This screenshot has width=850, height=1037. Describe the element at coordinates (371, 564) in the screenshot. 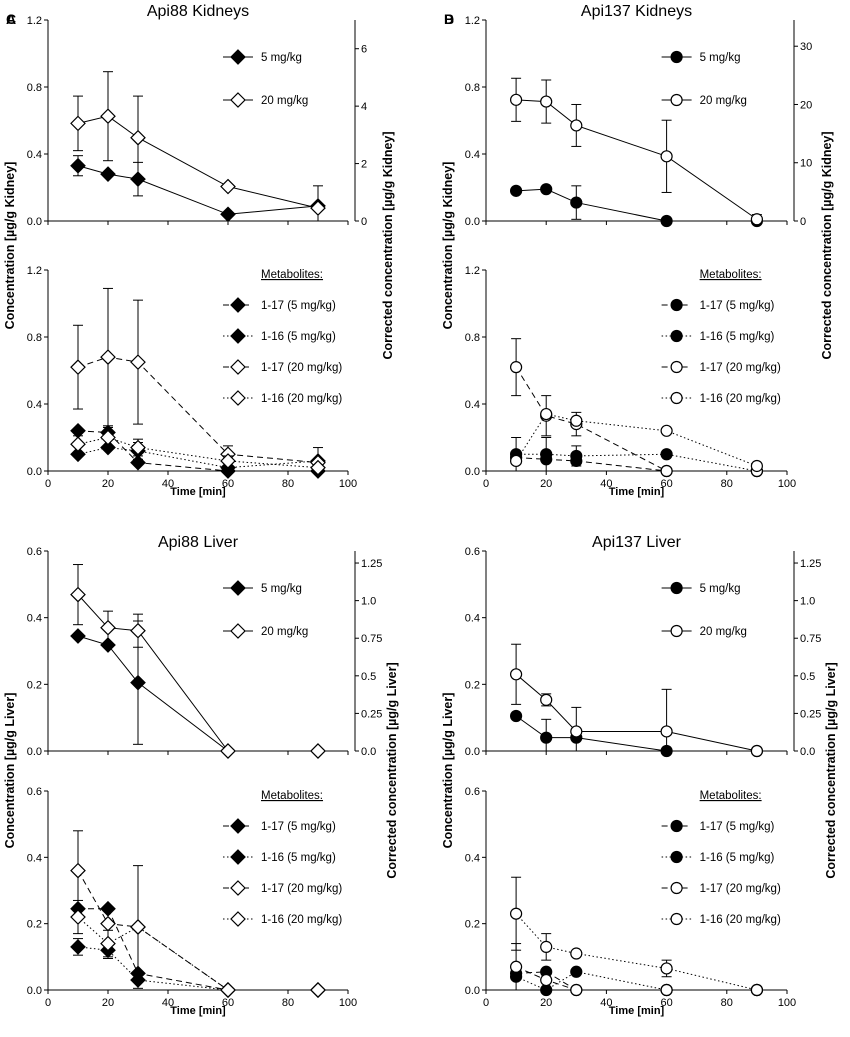

I see `y2-tick-label: 1.25` at that location.